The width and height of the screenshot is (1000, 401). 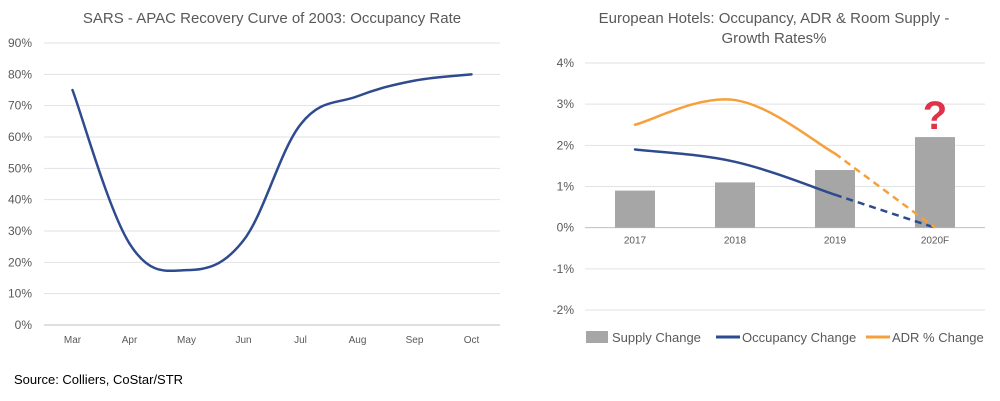 What do you see at coordinates (735, 172) in the screenshot?
I see `occupancy-change-line` at bounding box center [735, 172].